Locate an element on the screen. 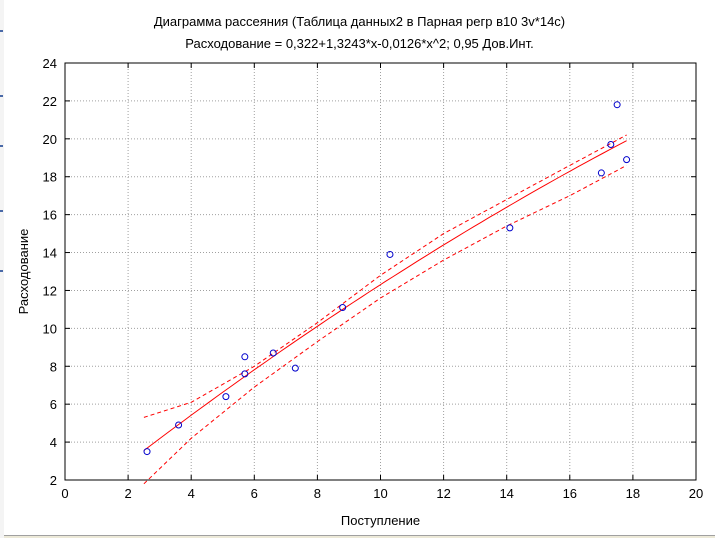 This screenshot has width=715, height=538. y-axis-label: Расходование is located at coordinates (23, 272).